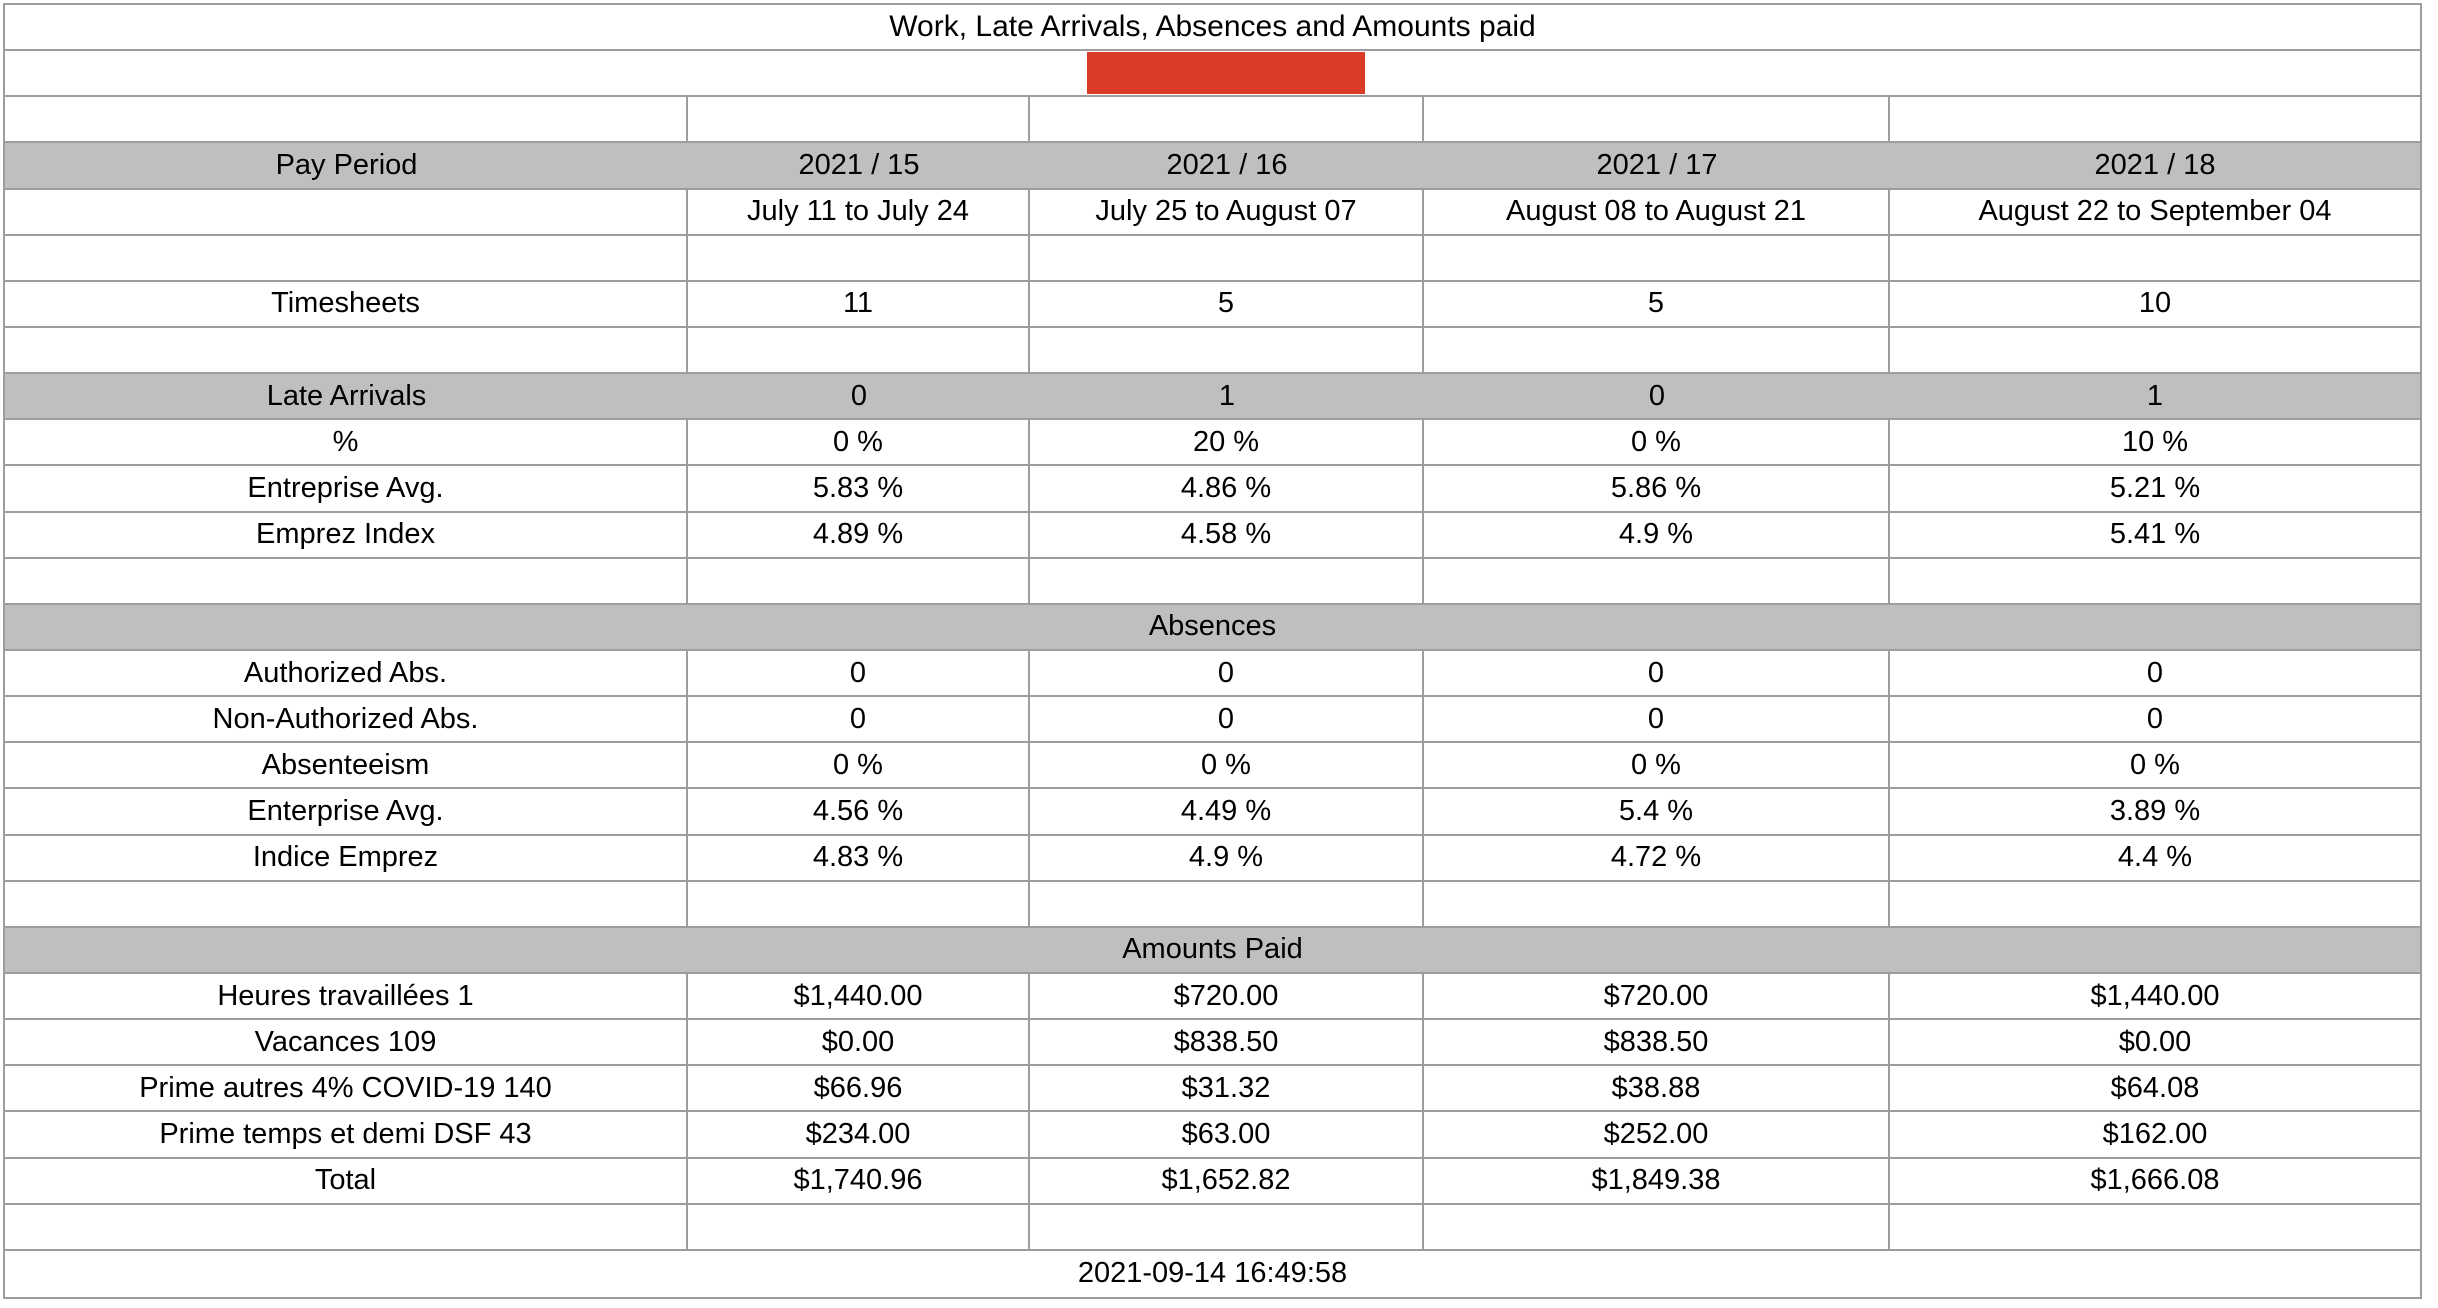 The width and height of the screenshot is (2438, 1308). I want to click on redacted-name-row, so click(1212, 74).